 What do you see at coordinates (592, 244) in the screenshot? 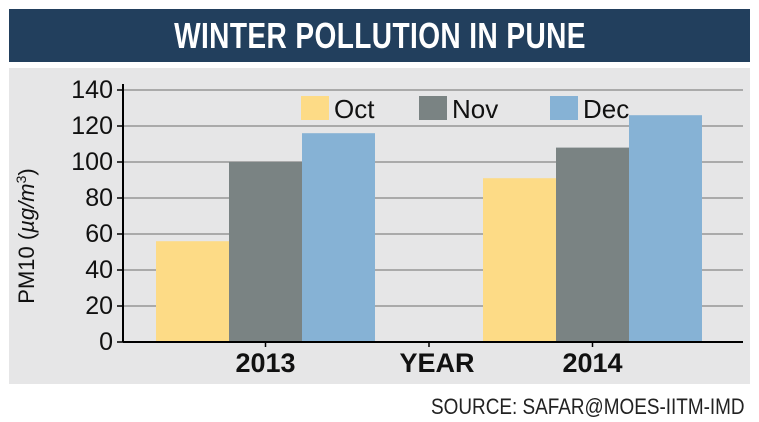
I see `bar-nov-2014` at bounding box center [592, 244].